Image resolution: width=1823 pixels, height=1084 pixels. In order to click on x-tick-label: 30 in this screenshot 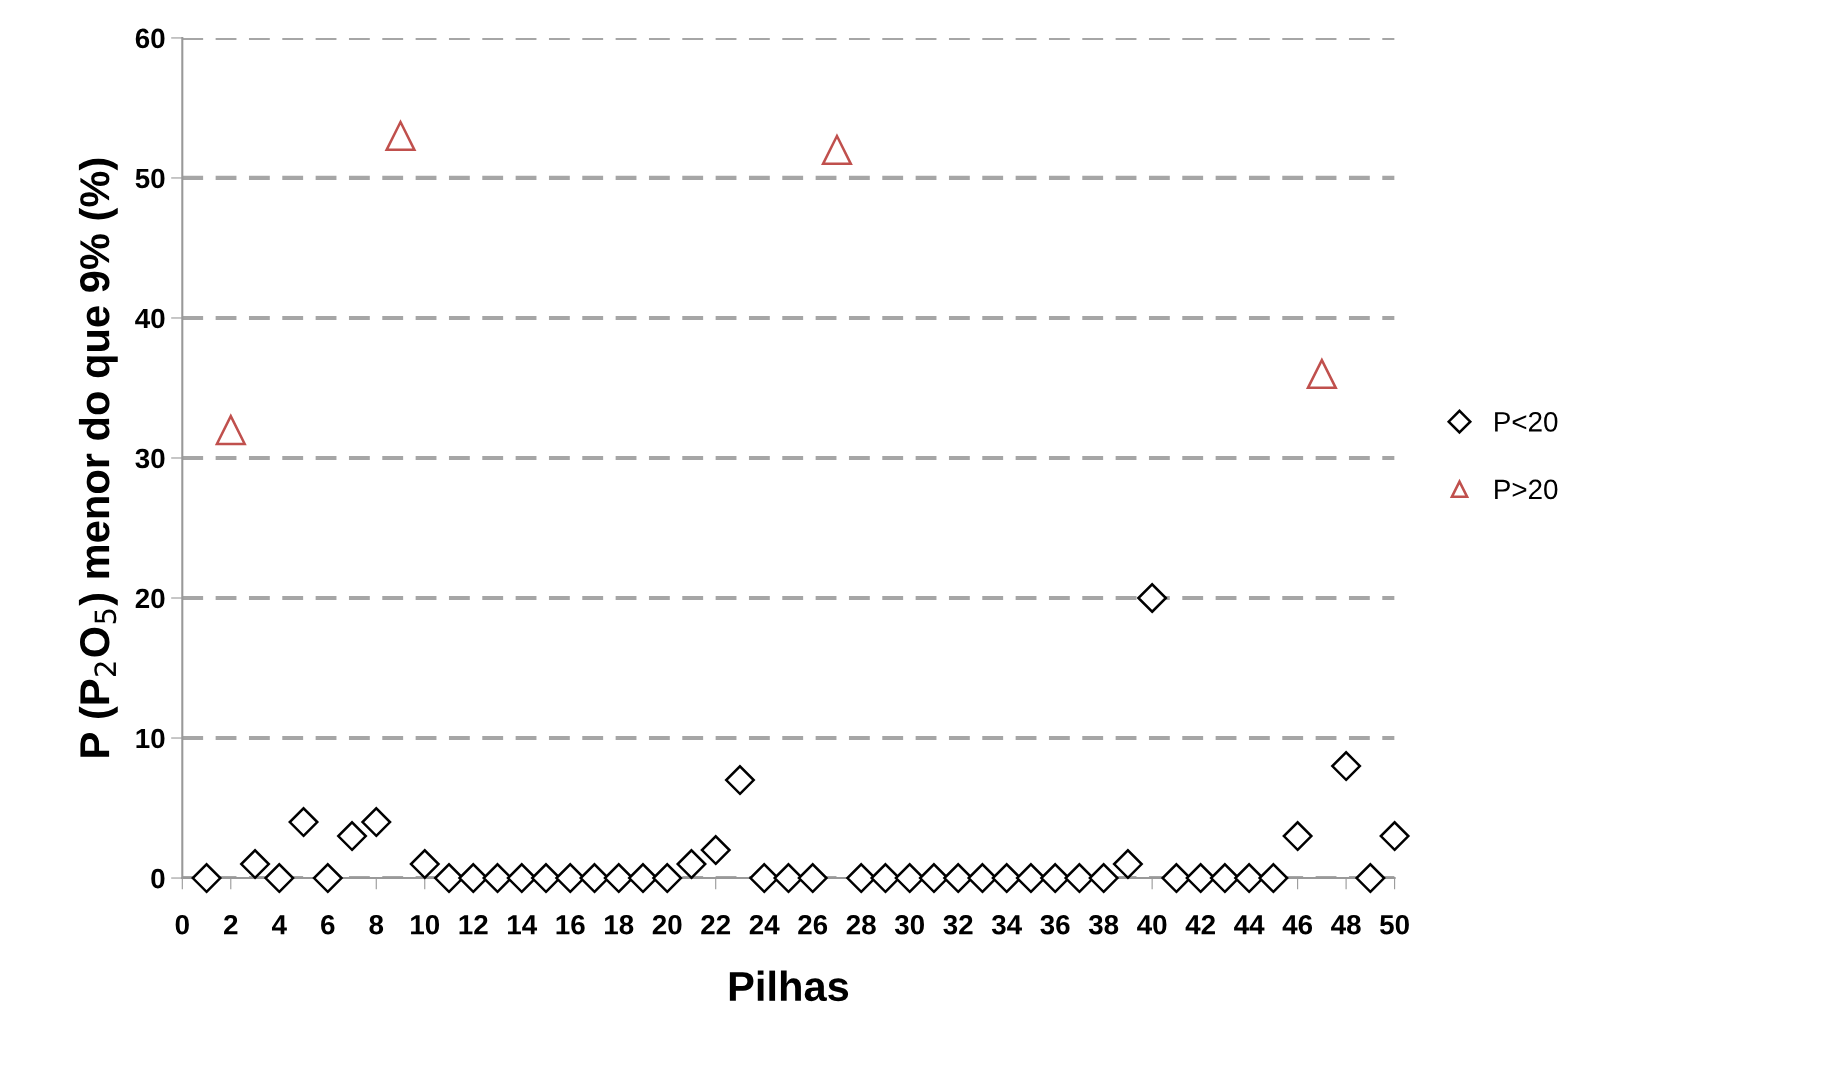, I will do `click(909, 924)`.